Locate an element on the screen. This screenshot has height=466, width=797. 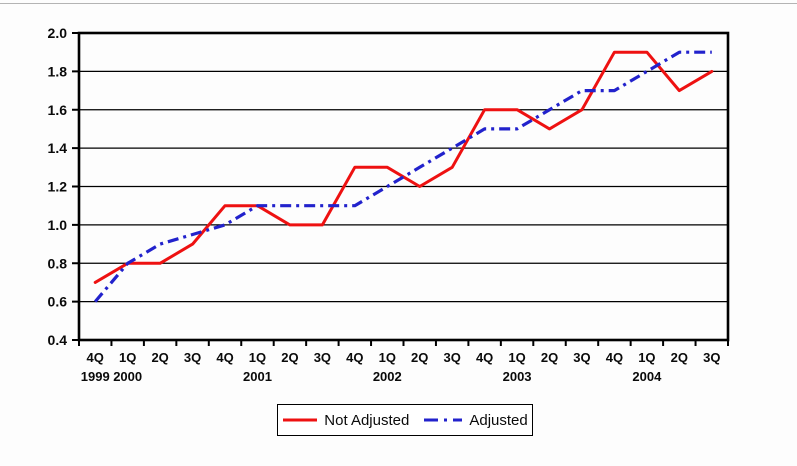
x-year-label: 2003 is located at coordinates (517, 376).